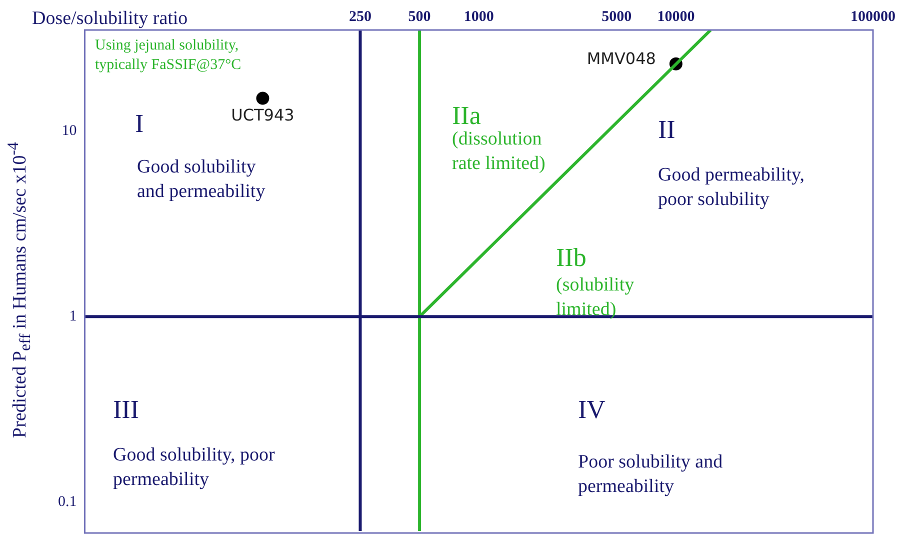 Image resolution: width=904 pixels, height=548 pixels. Describe the element at coordinates (731, 187) in the screenshot. I see `annotation: Good permeability, poor solubility` at that location.